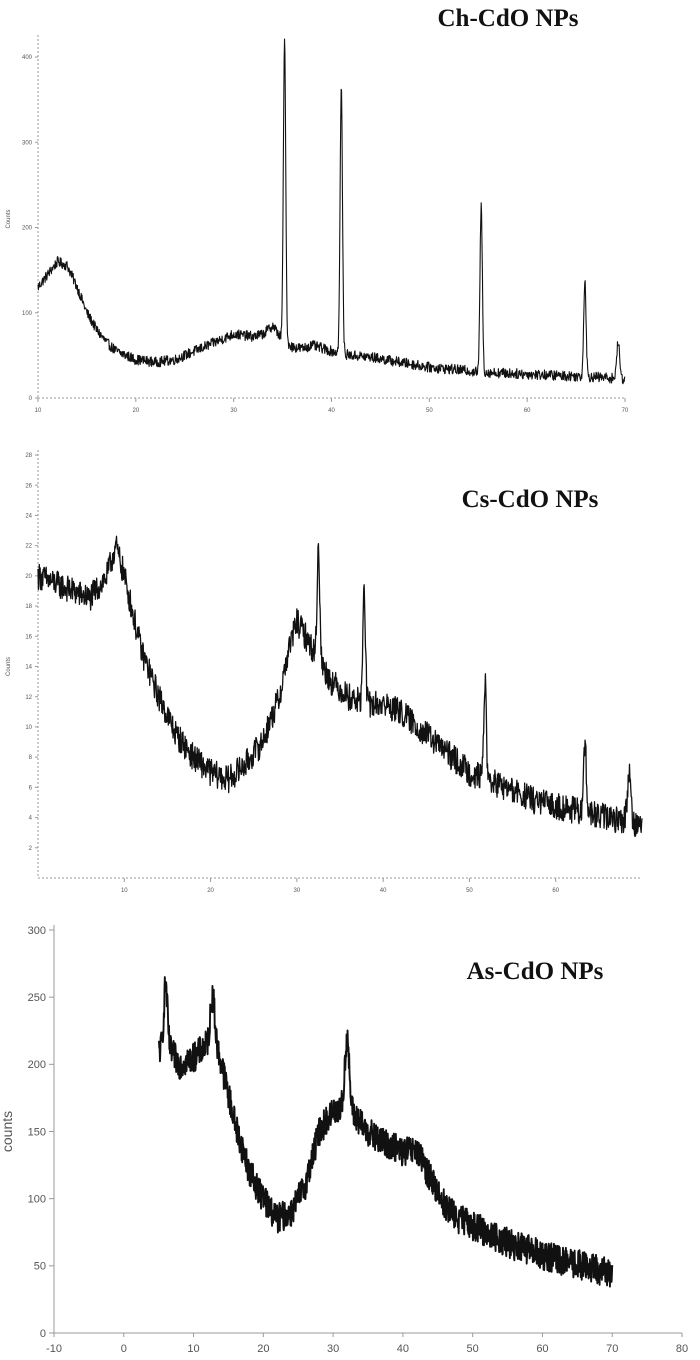  I want to click on x-tick-label: 80, so click(682, 1349).